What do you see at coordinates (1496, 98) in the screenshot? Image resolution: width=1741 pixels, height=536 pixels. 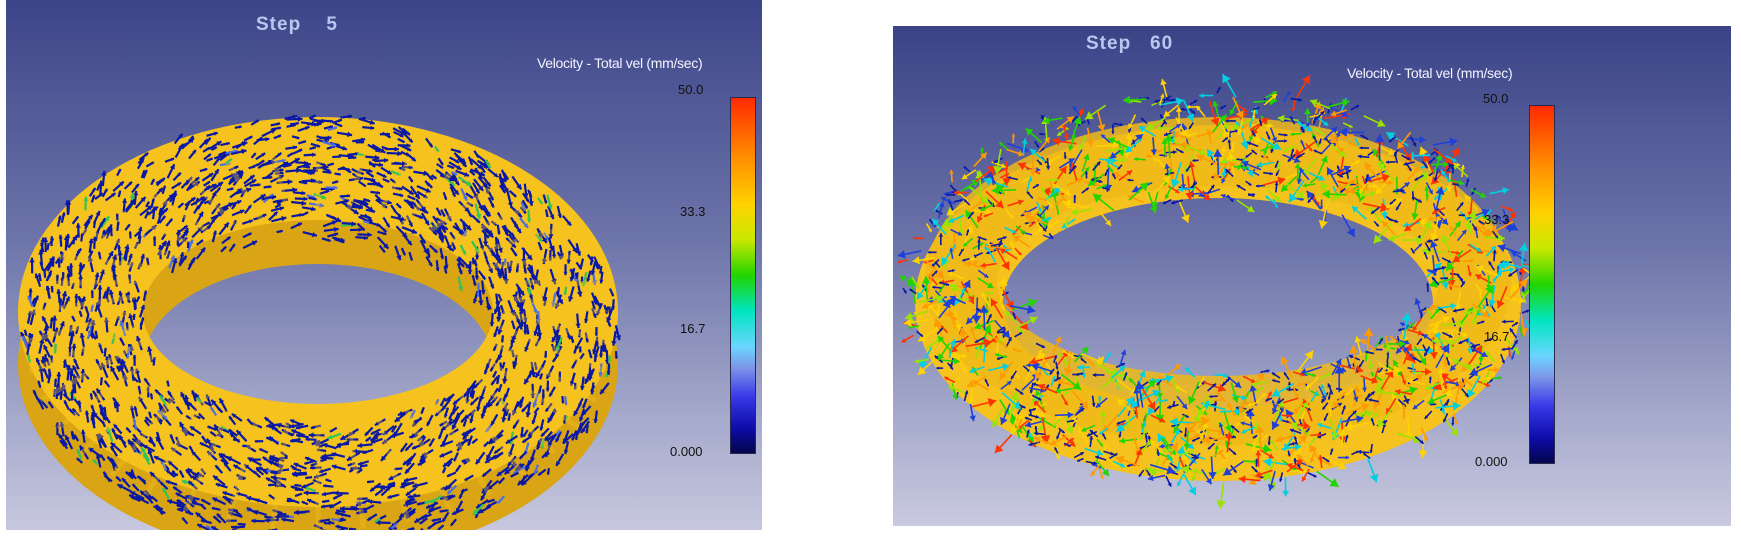 I see `right-legend-tick-max: 50.0` at bounding box center [1496, 98].